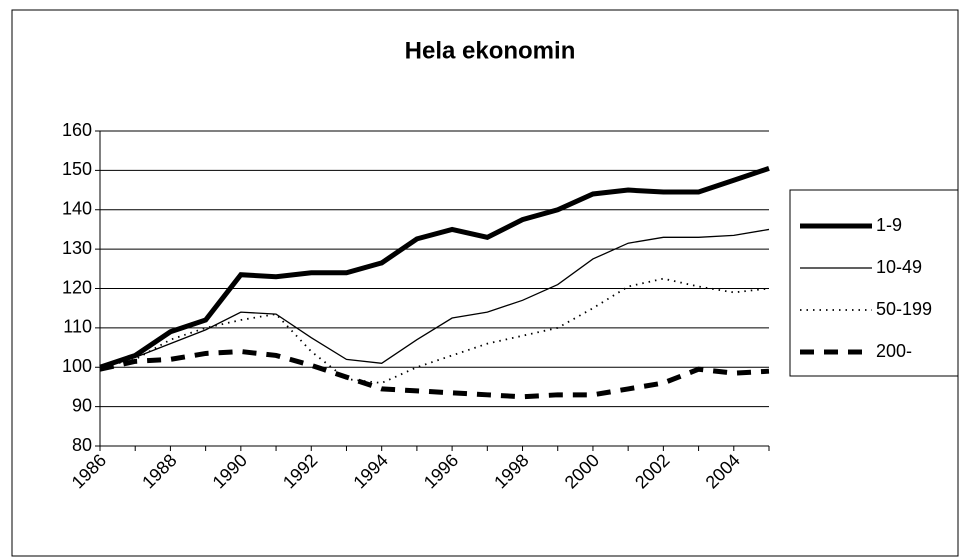 The image size is (959, 557). I want to click on y-tick-label: 90, so click(82, 405).